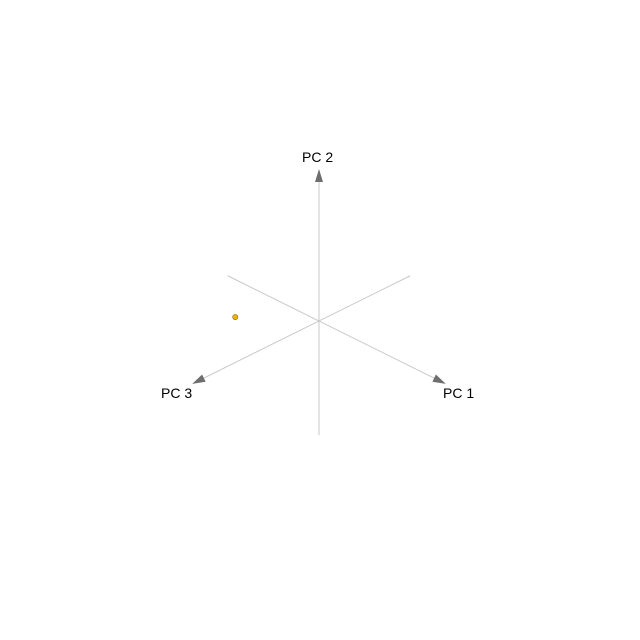 The height and width of the screenshot is (640, 640). What do you see at coordinates (176, 393) in the screenshot?
I see `axis-label-pc3: PC 3` at bounding box center [176, 393].